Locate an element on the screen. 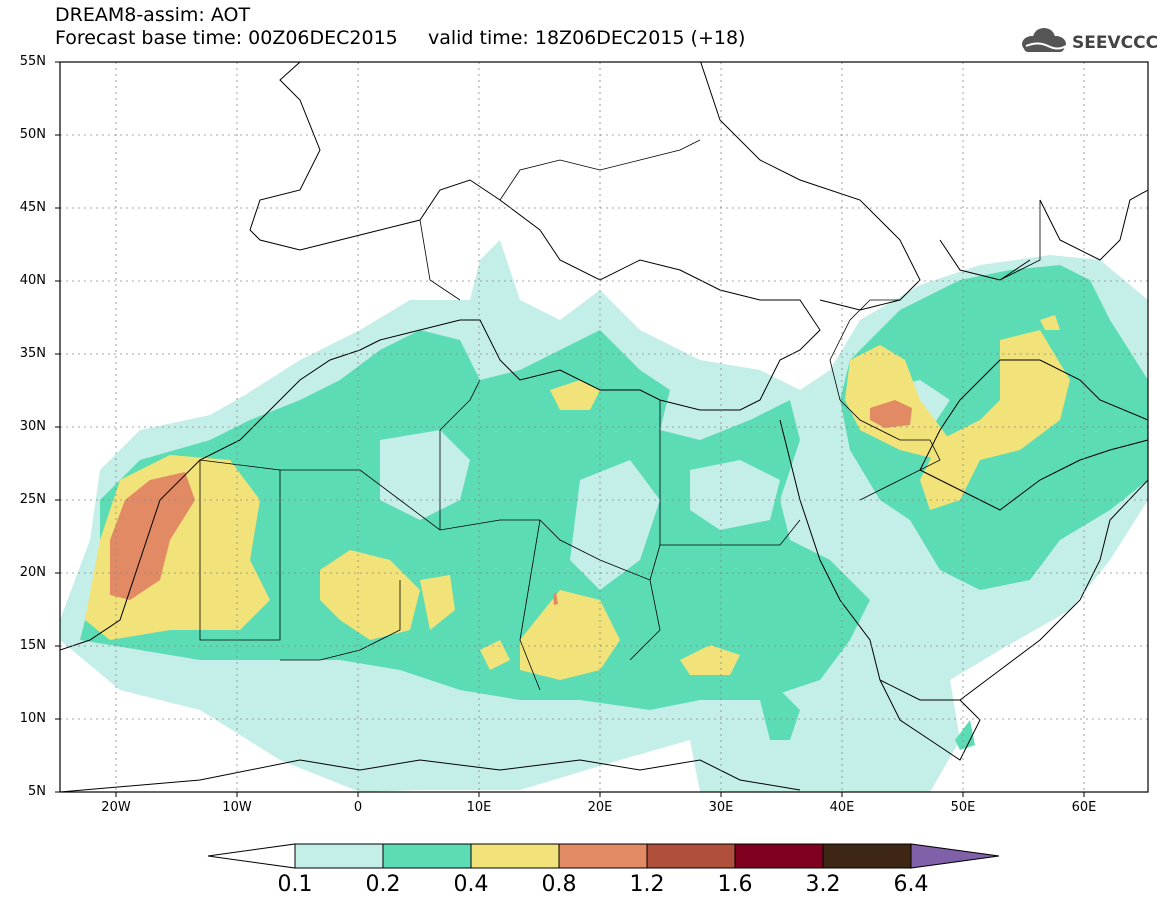 This screenshot has height=905, width=1165. lon-label-40e: 40E is located at coordinates (842, 807).